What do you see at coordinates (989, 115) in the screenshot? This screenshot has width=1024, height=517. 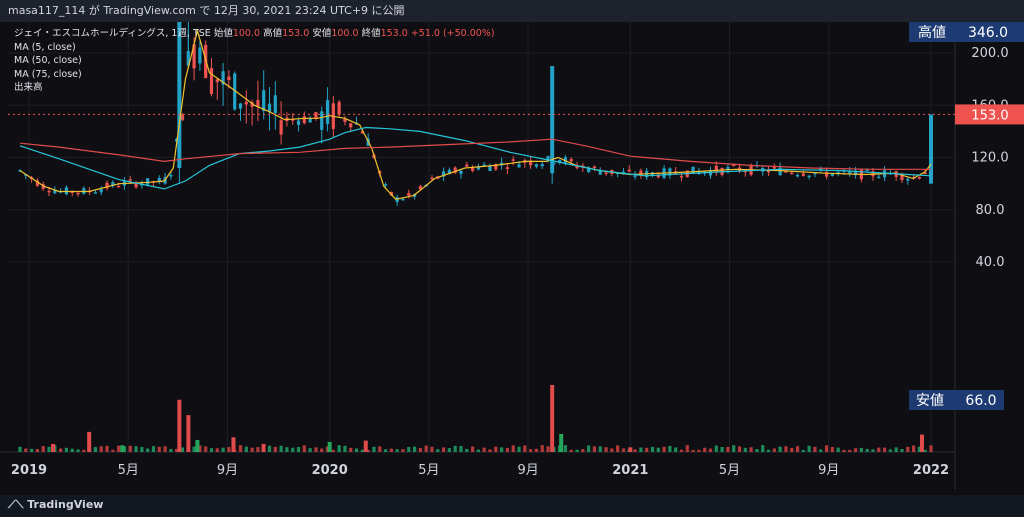 I see `last-price-value: 153.0` at bounding box center [989, 115].